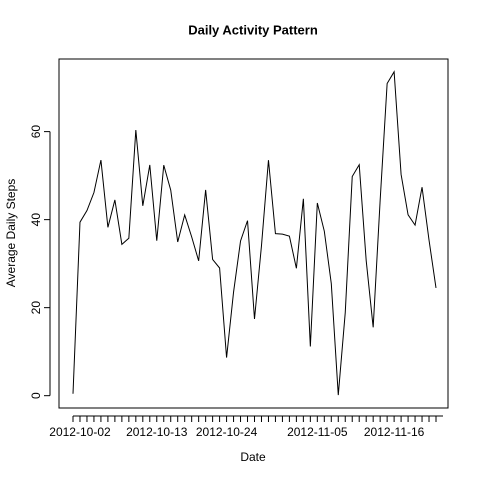  Describe the element at coordinates (36, 132) in the screenshot. I see `y-tick-label: 60` at that location.